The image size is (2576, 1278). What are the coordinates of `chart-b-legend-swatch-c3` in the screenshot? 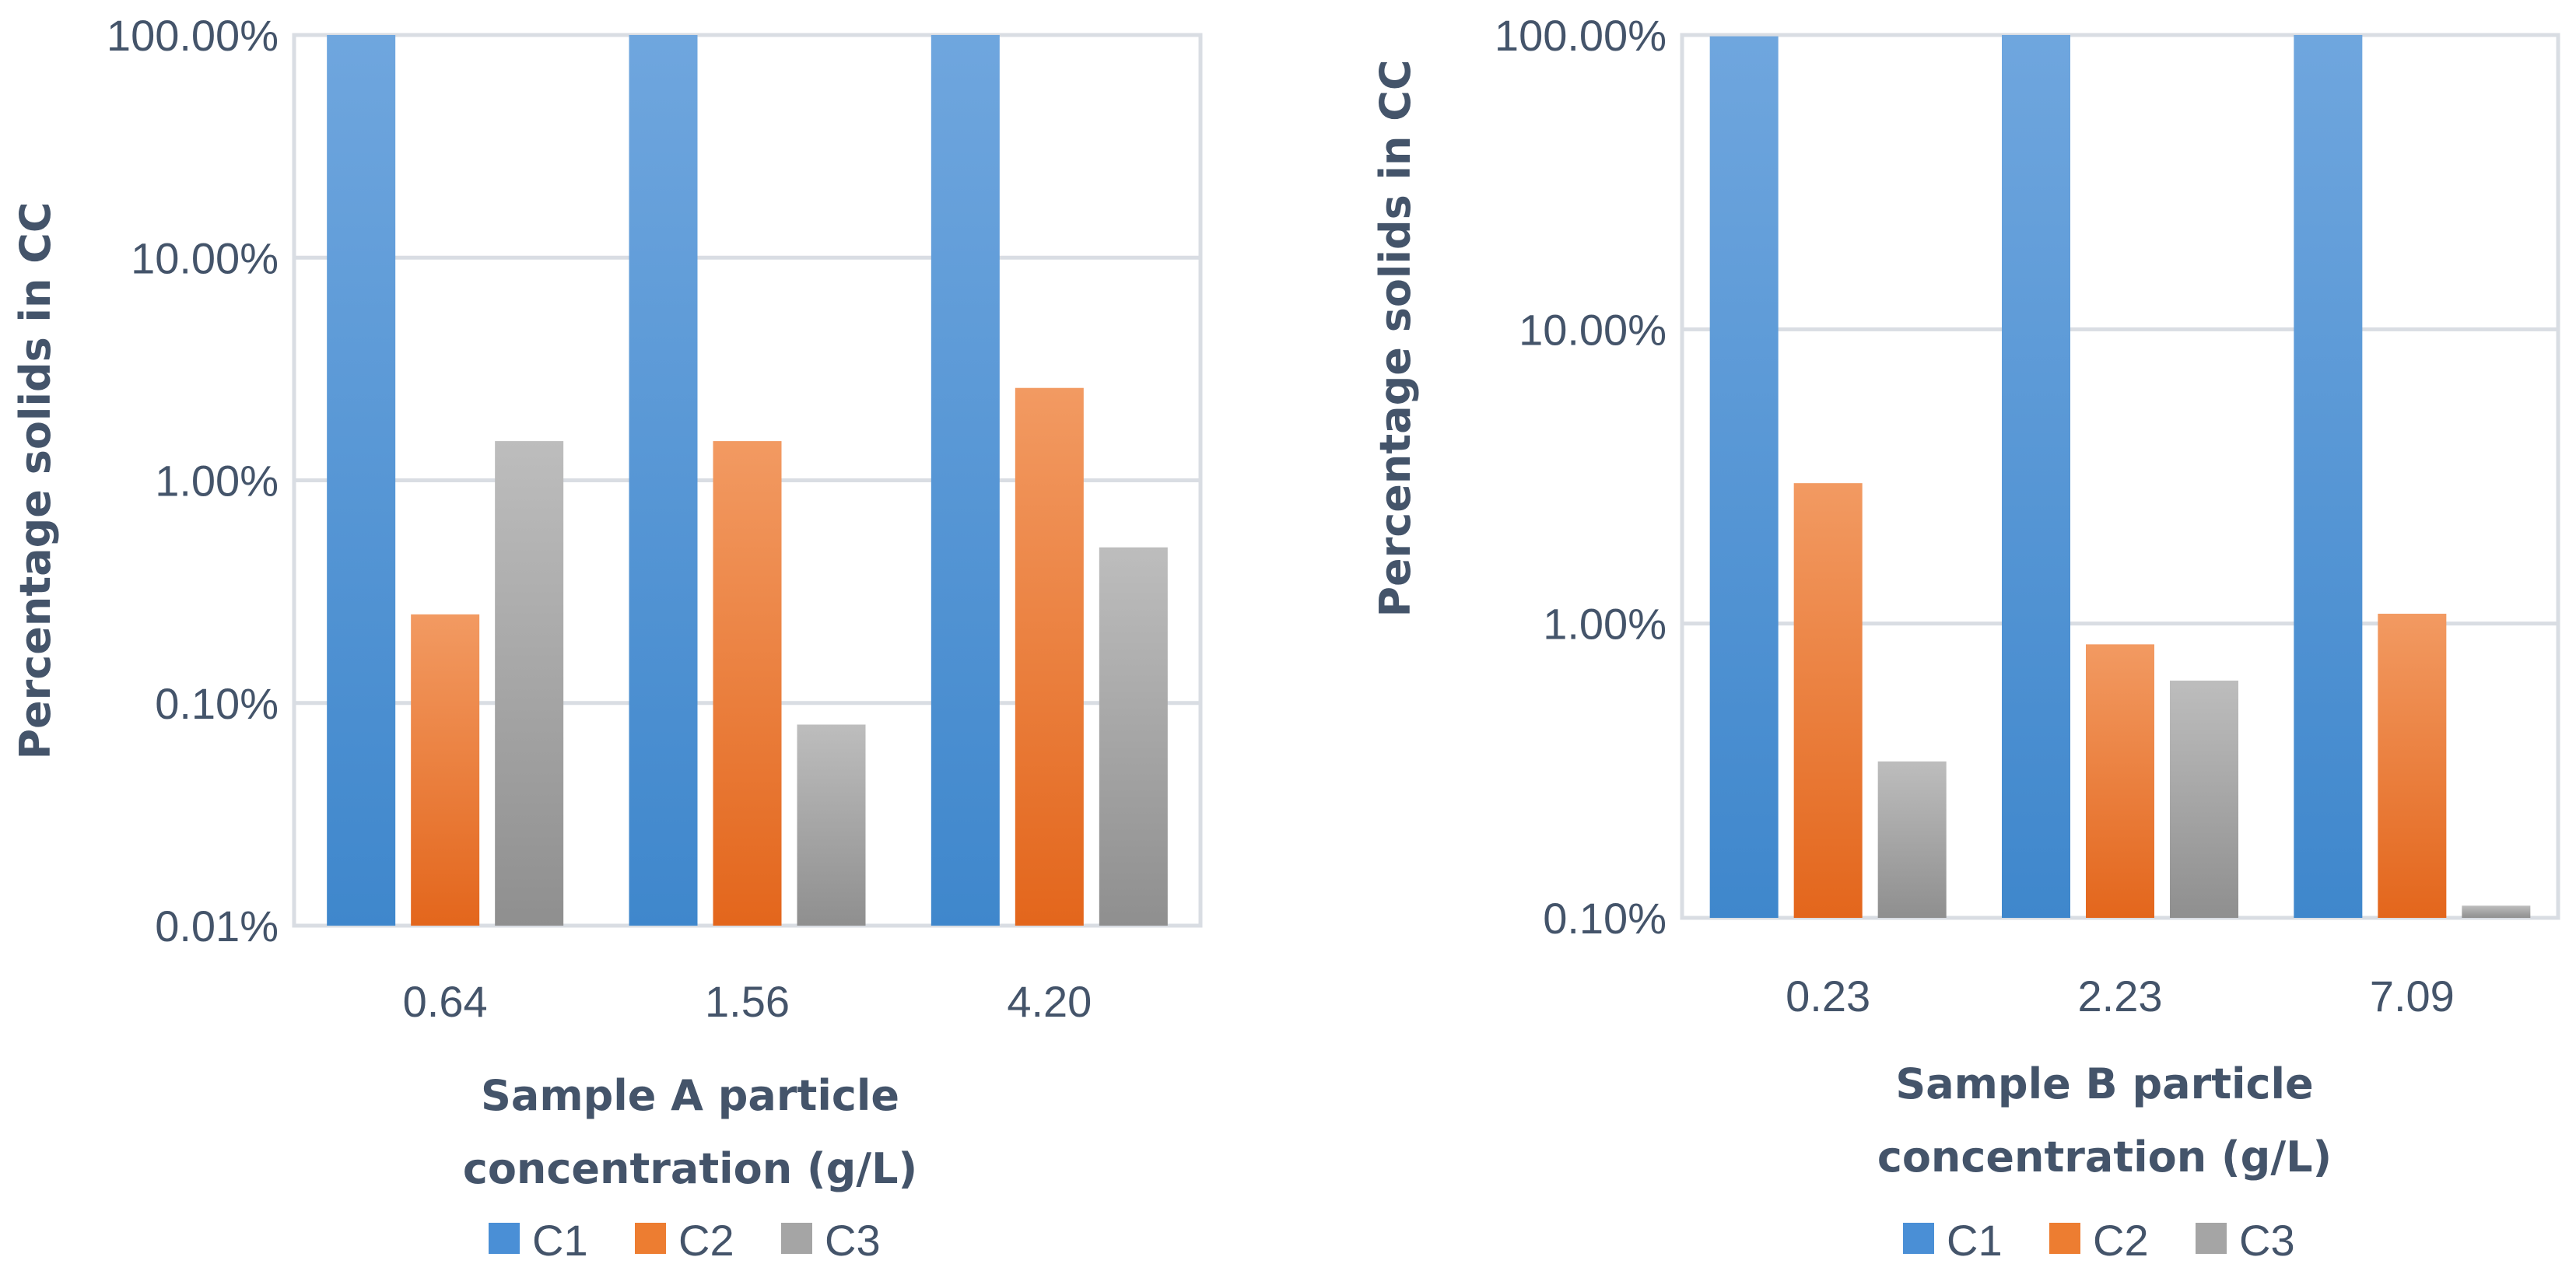 It's located at (2212, 1238).